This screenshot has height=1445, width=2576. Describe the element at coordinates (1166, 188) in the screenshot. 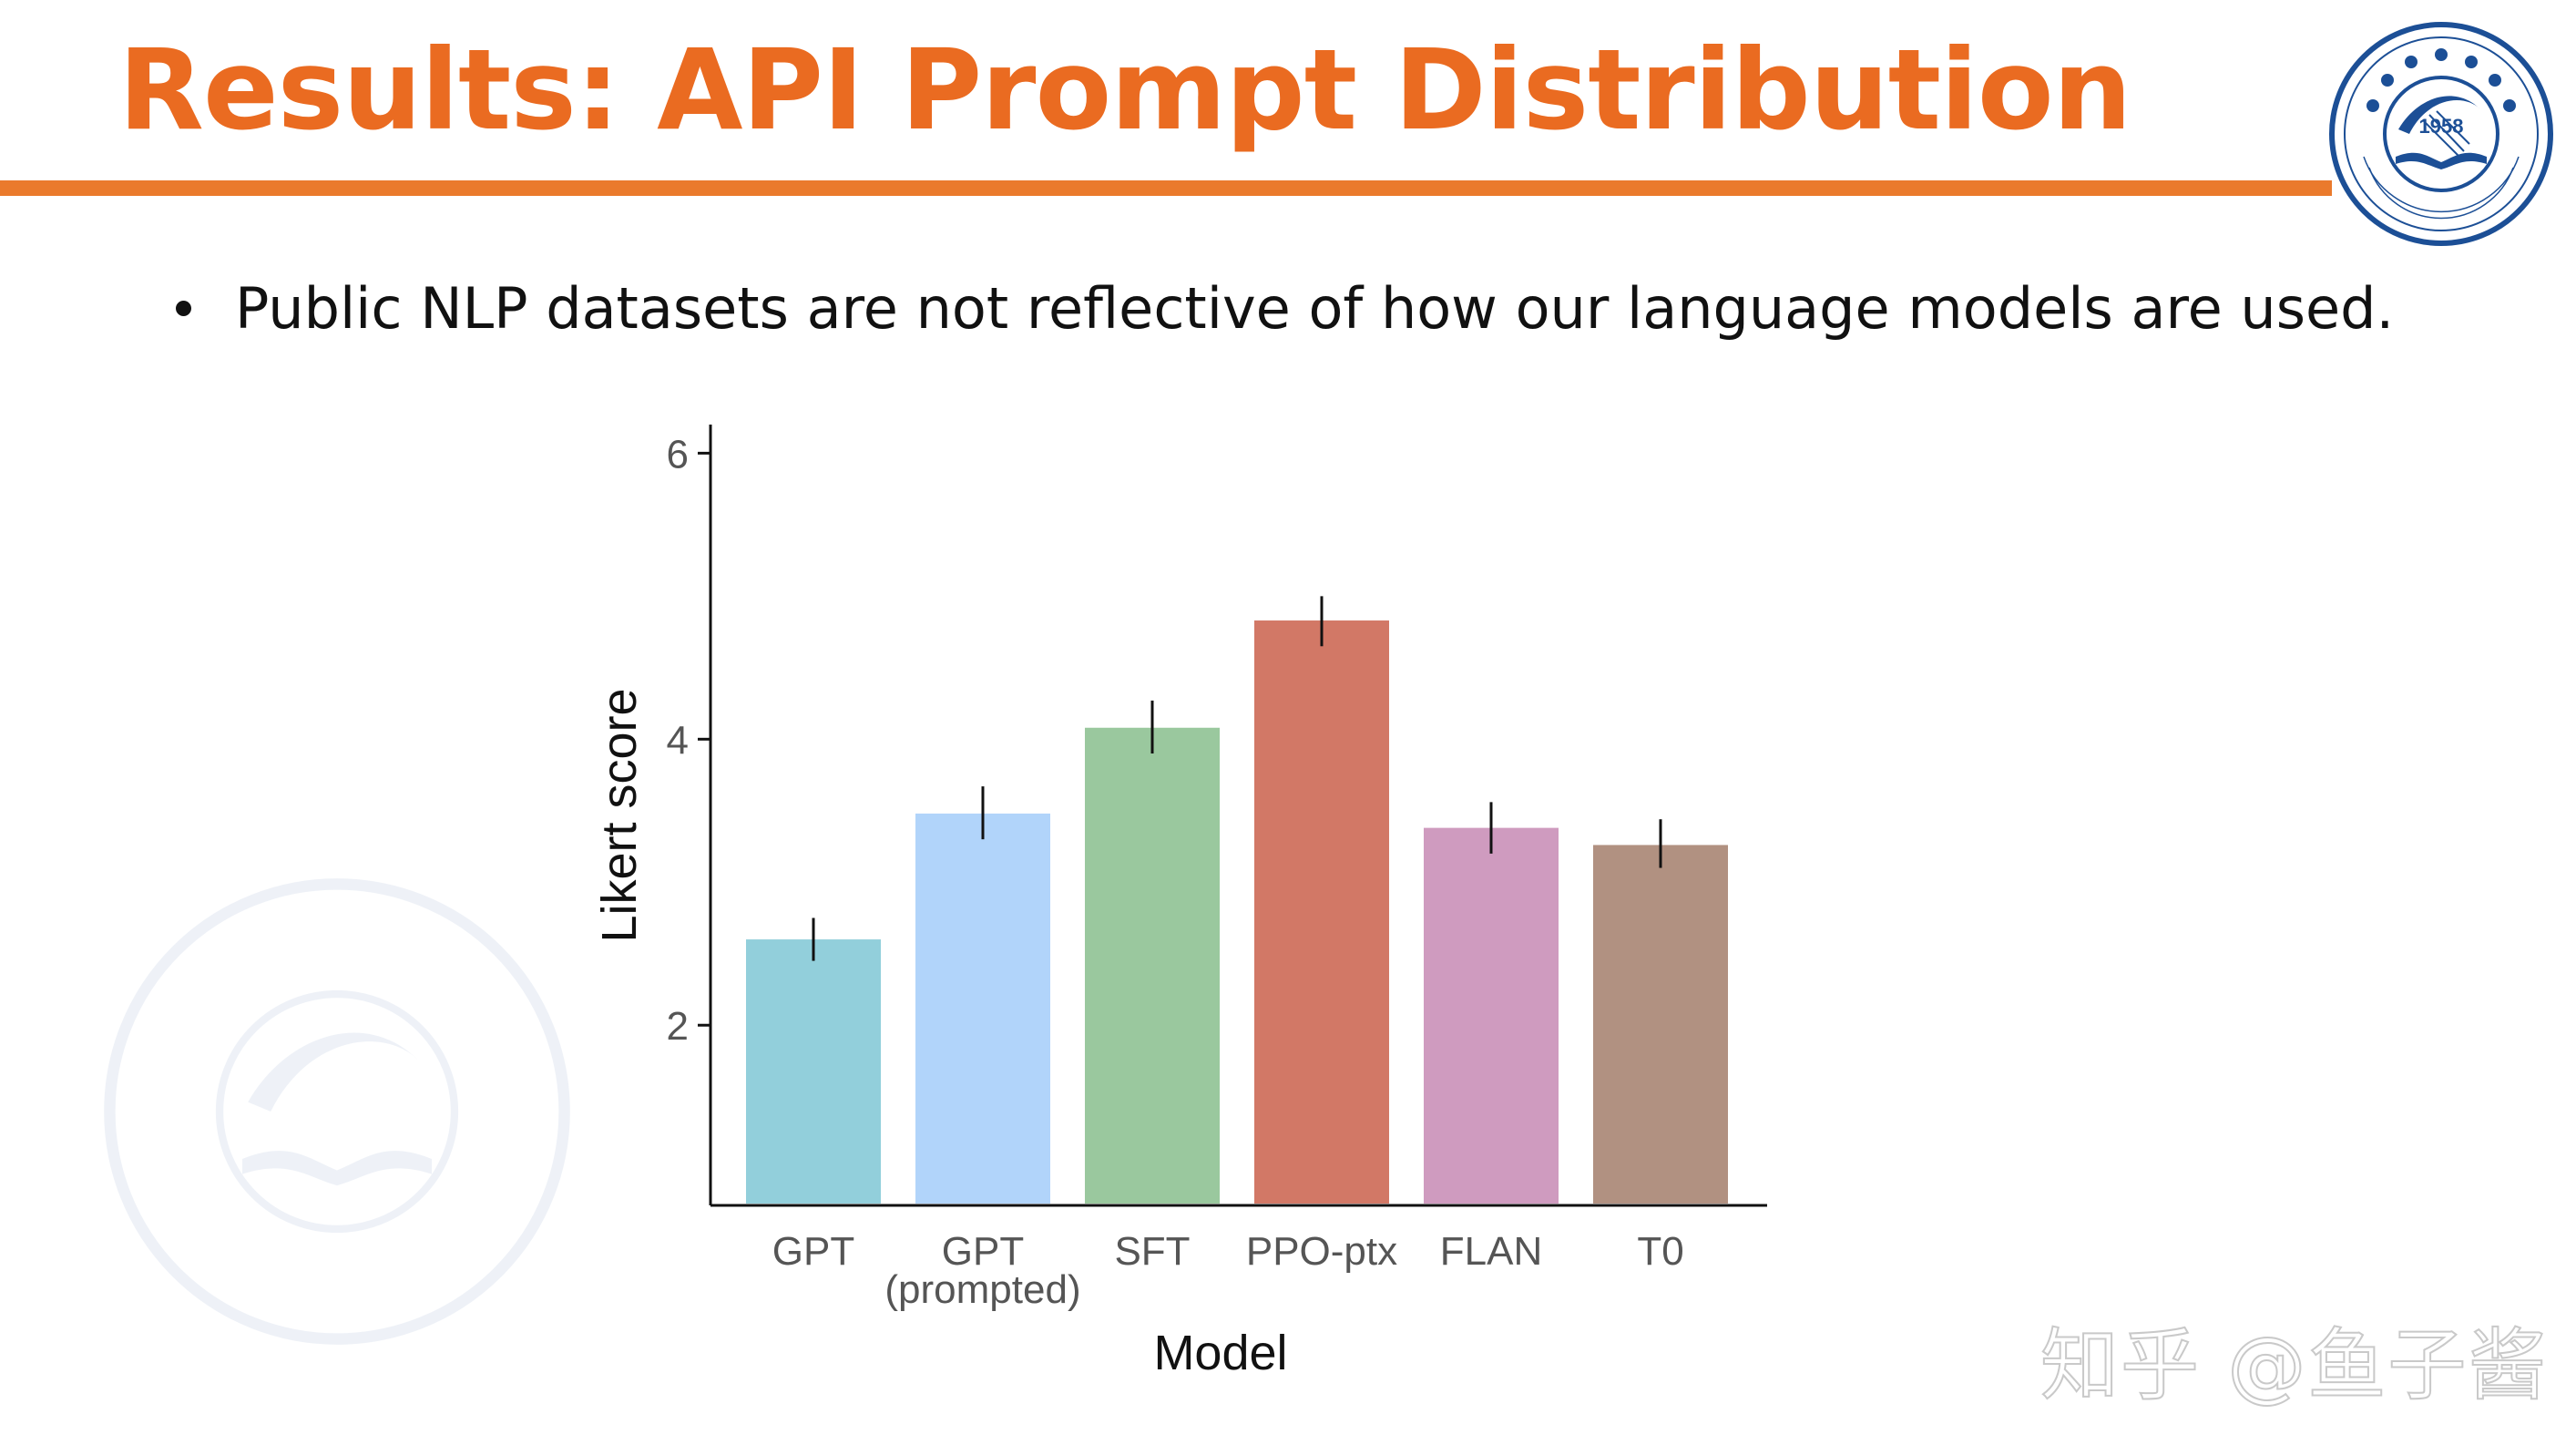

I see `title-divider` at that location.